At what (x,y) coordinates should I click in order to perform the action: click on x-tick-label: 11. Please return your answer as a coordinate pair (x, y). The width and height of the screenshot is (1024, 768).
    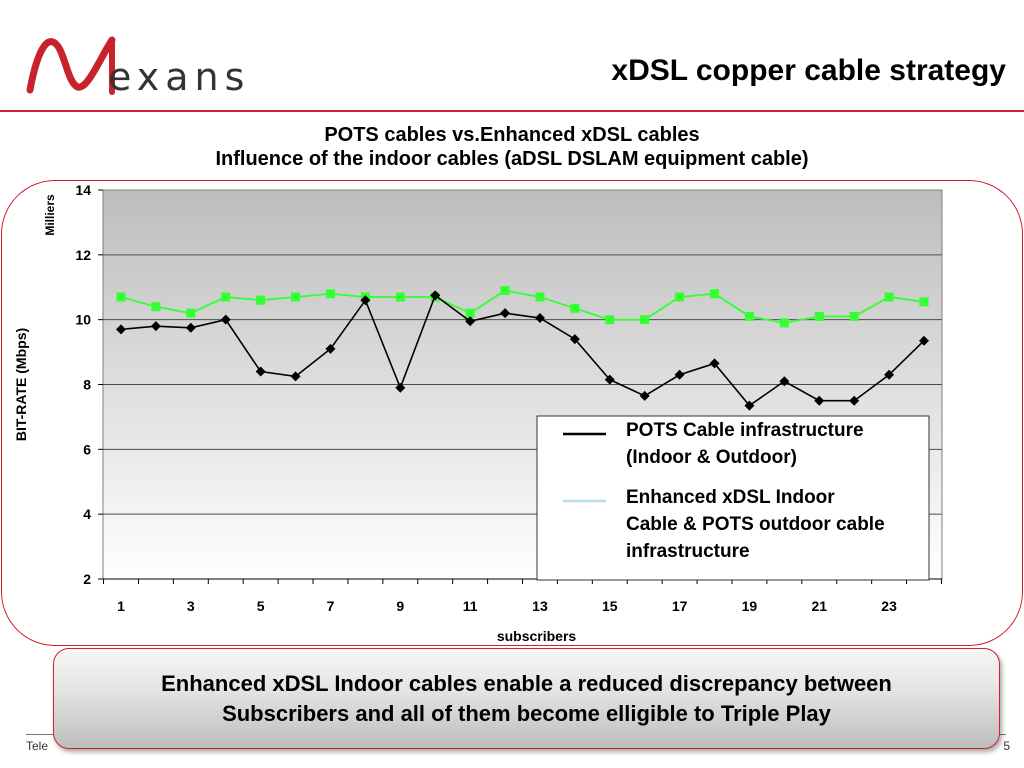
    Looking at the image, I should click on (470, 606).